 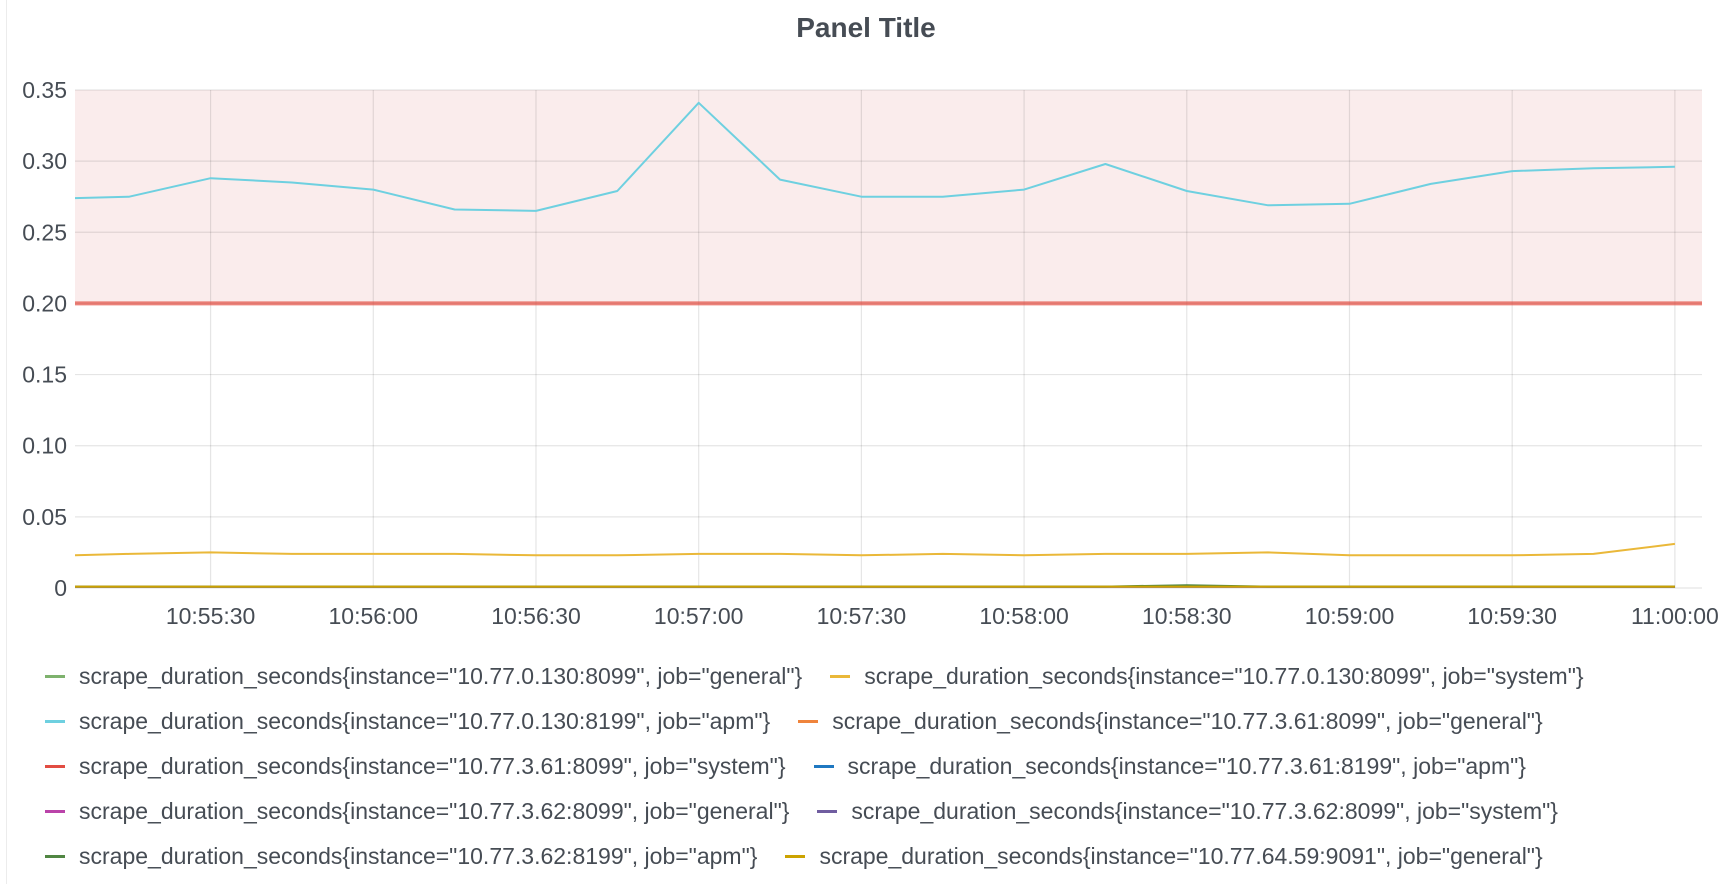 I want to click on x-tick-label: 10:56:30, so click(x=536, y=616).